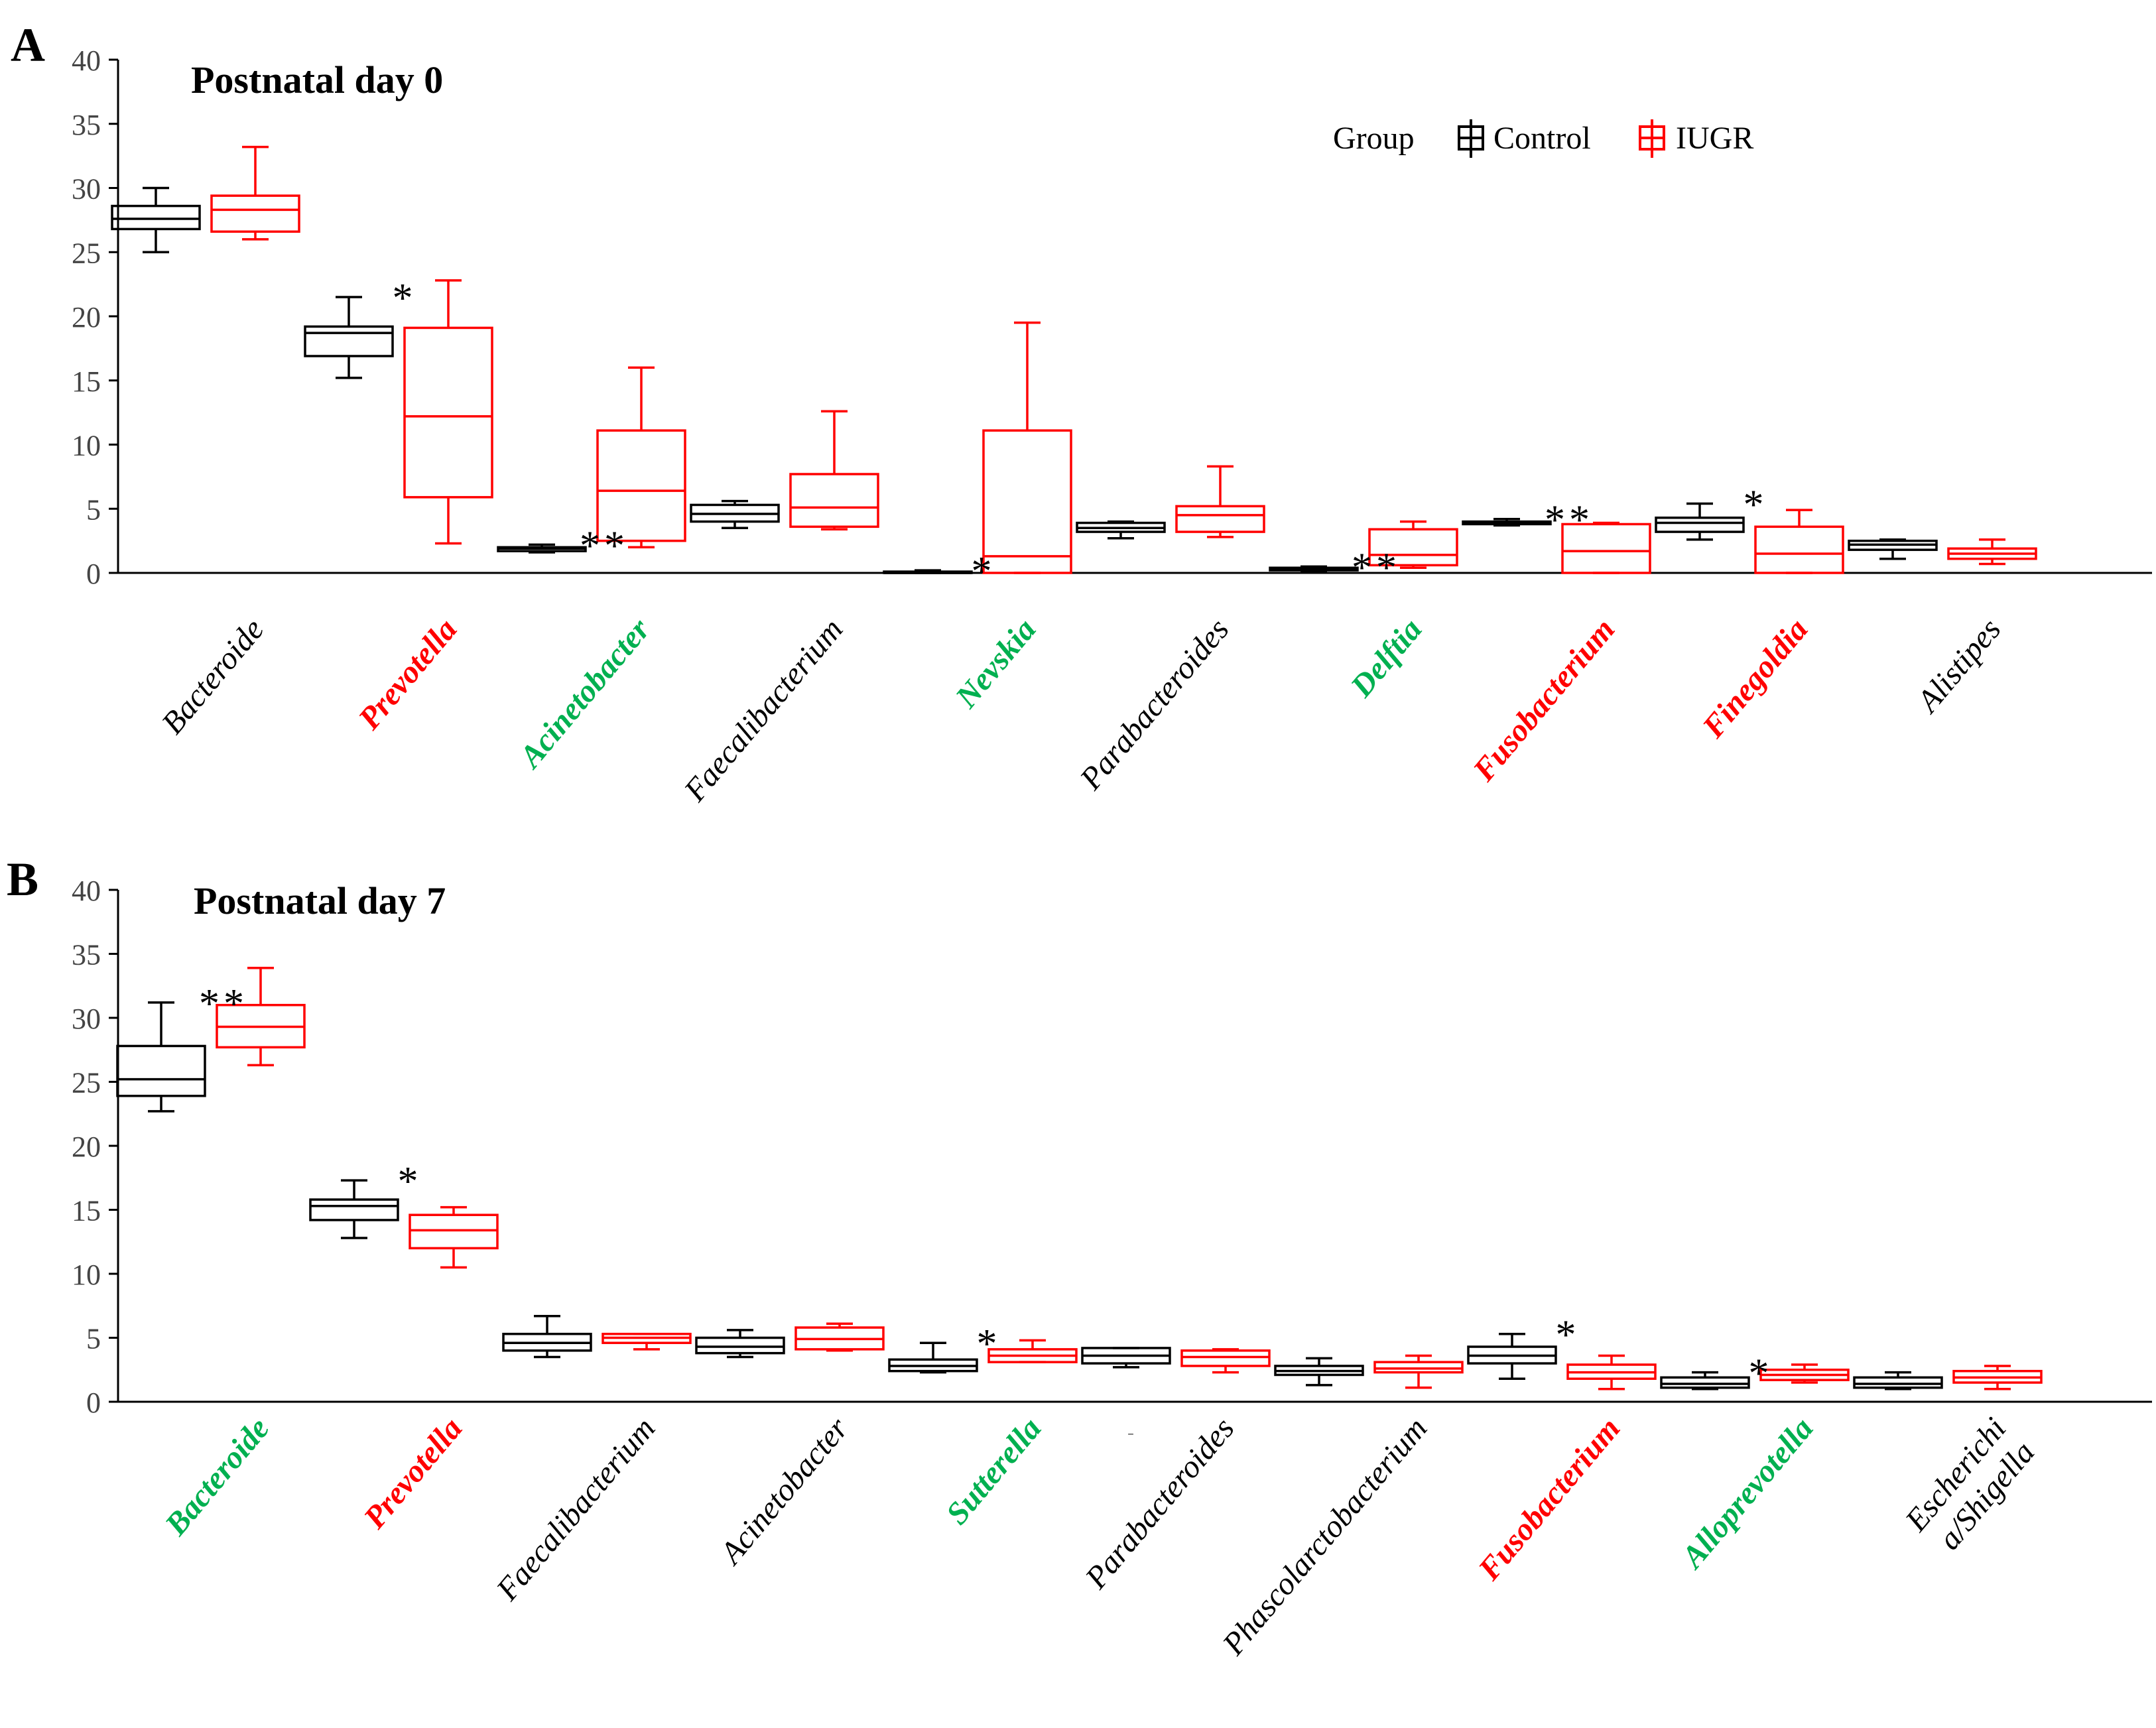 This screenshot has width=2156, height=1728. What do you see at coordinates (995, 663) in the screenshot?
I see `panel-a-category-label: Nevskia` at bounding box center [995, 663].